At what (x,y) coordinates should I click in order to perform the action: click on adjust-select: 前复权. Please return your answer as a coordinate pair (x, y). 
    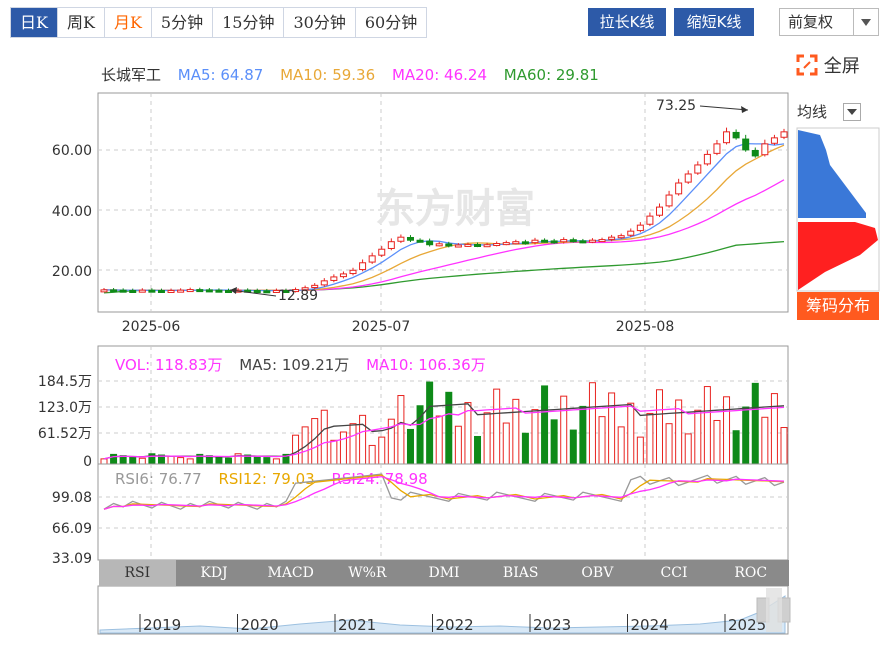
    Looking at the image, I should click on (829, 22).